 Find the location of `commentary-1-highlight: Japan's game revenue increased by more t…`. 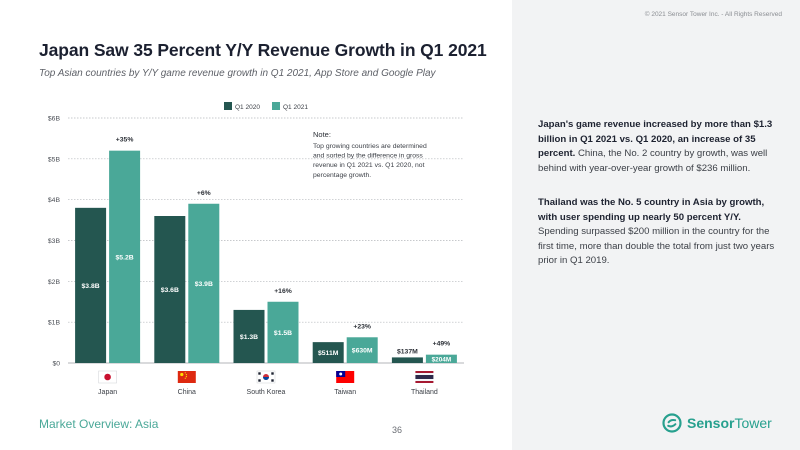

commentary-1-highlight: Japan's game revenue increased by more t… is located at coordinates (655, 139).